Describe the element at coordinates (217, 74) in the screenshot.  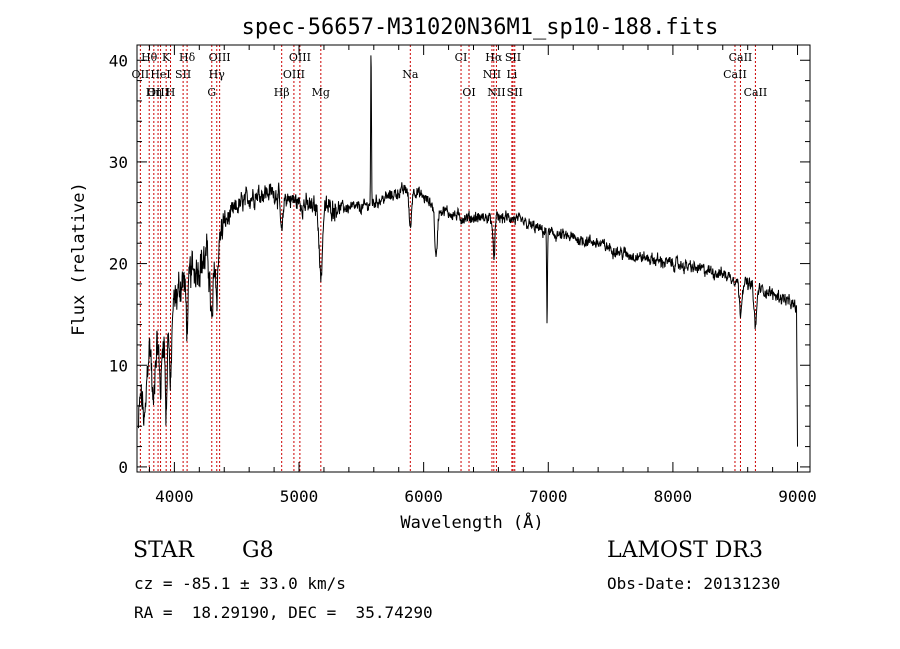
I see `line-label: Hγ` at that location.